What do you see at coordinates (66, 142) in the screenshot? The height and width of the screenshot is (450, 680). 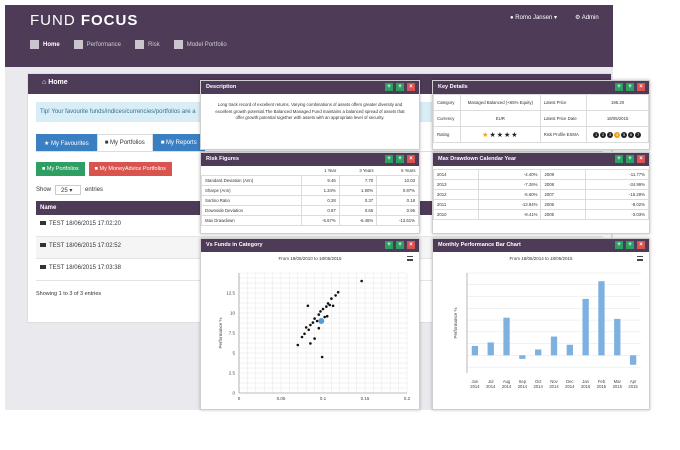 I see `tab-my-favourites: ★ My Favourites` at bounding box center [66, 142].